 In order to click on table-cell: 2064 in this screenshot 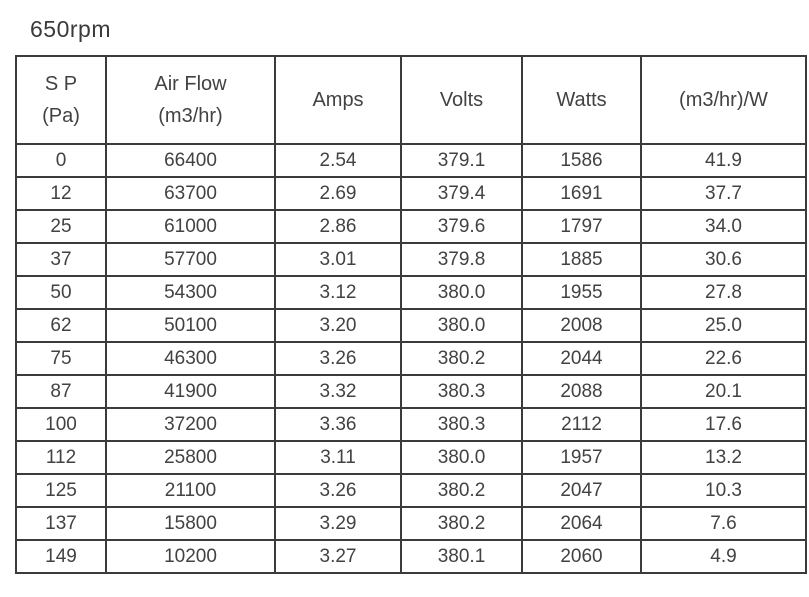, I will do `click(581, 523)`.